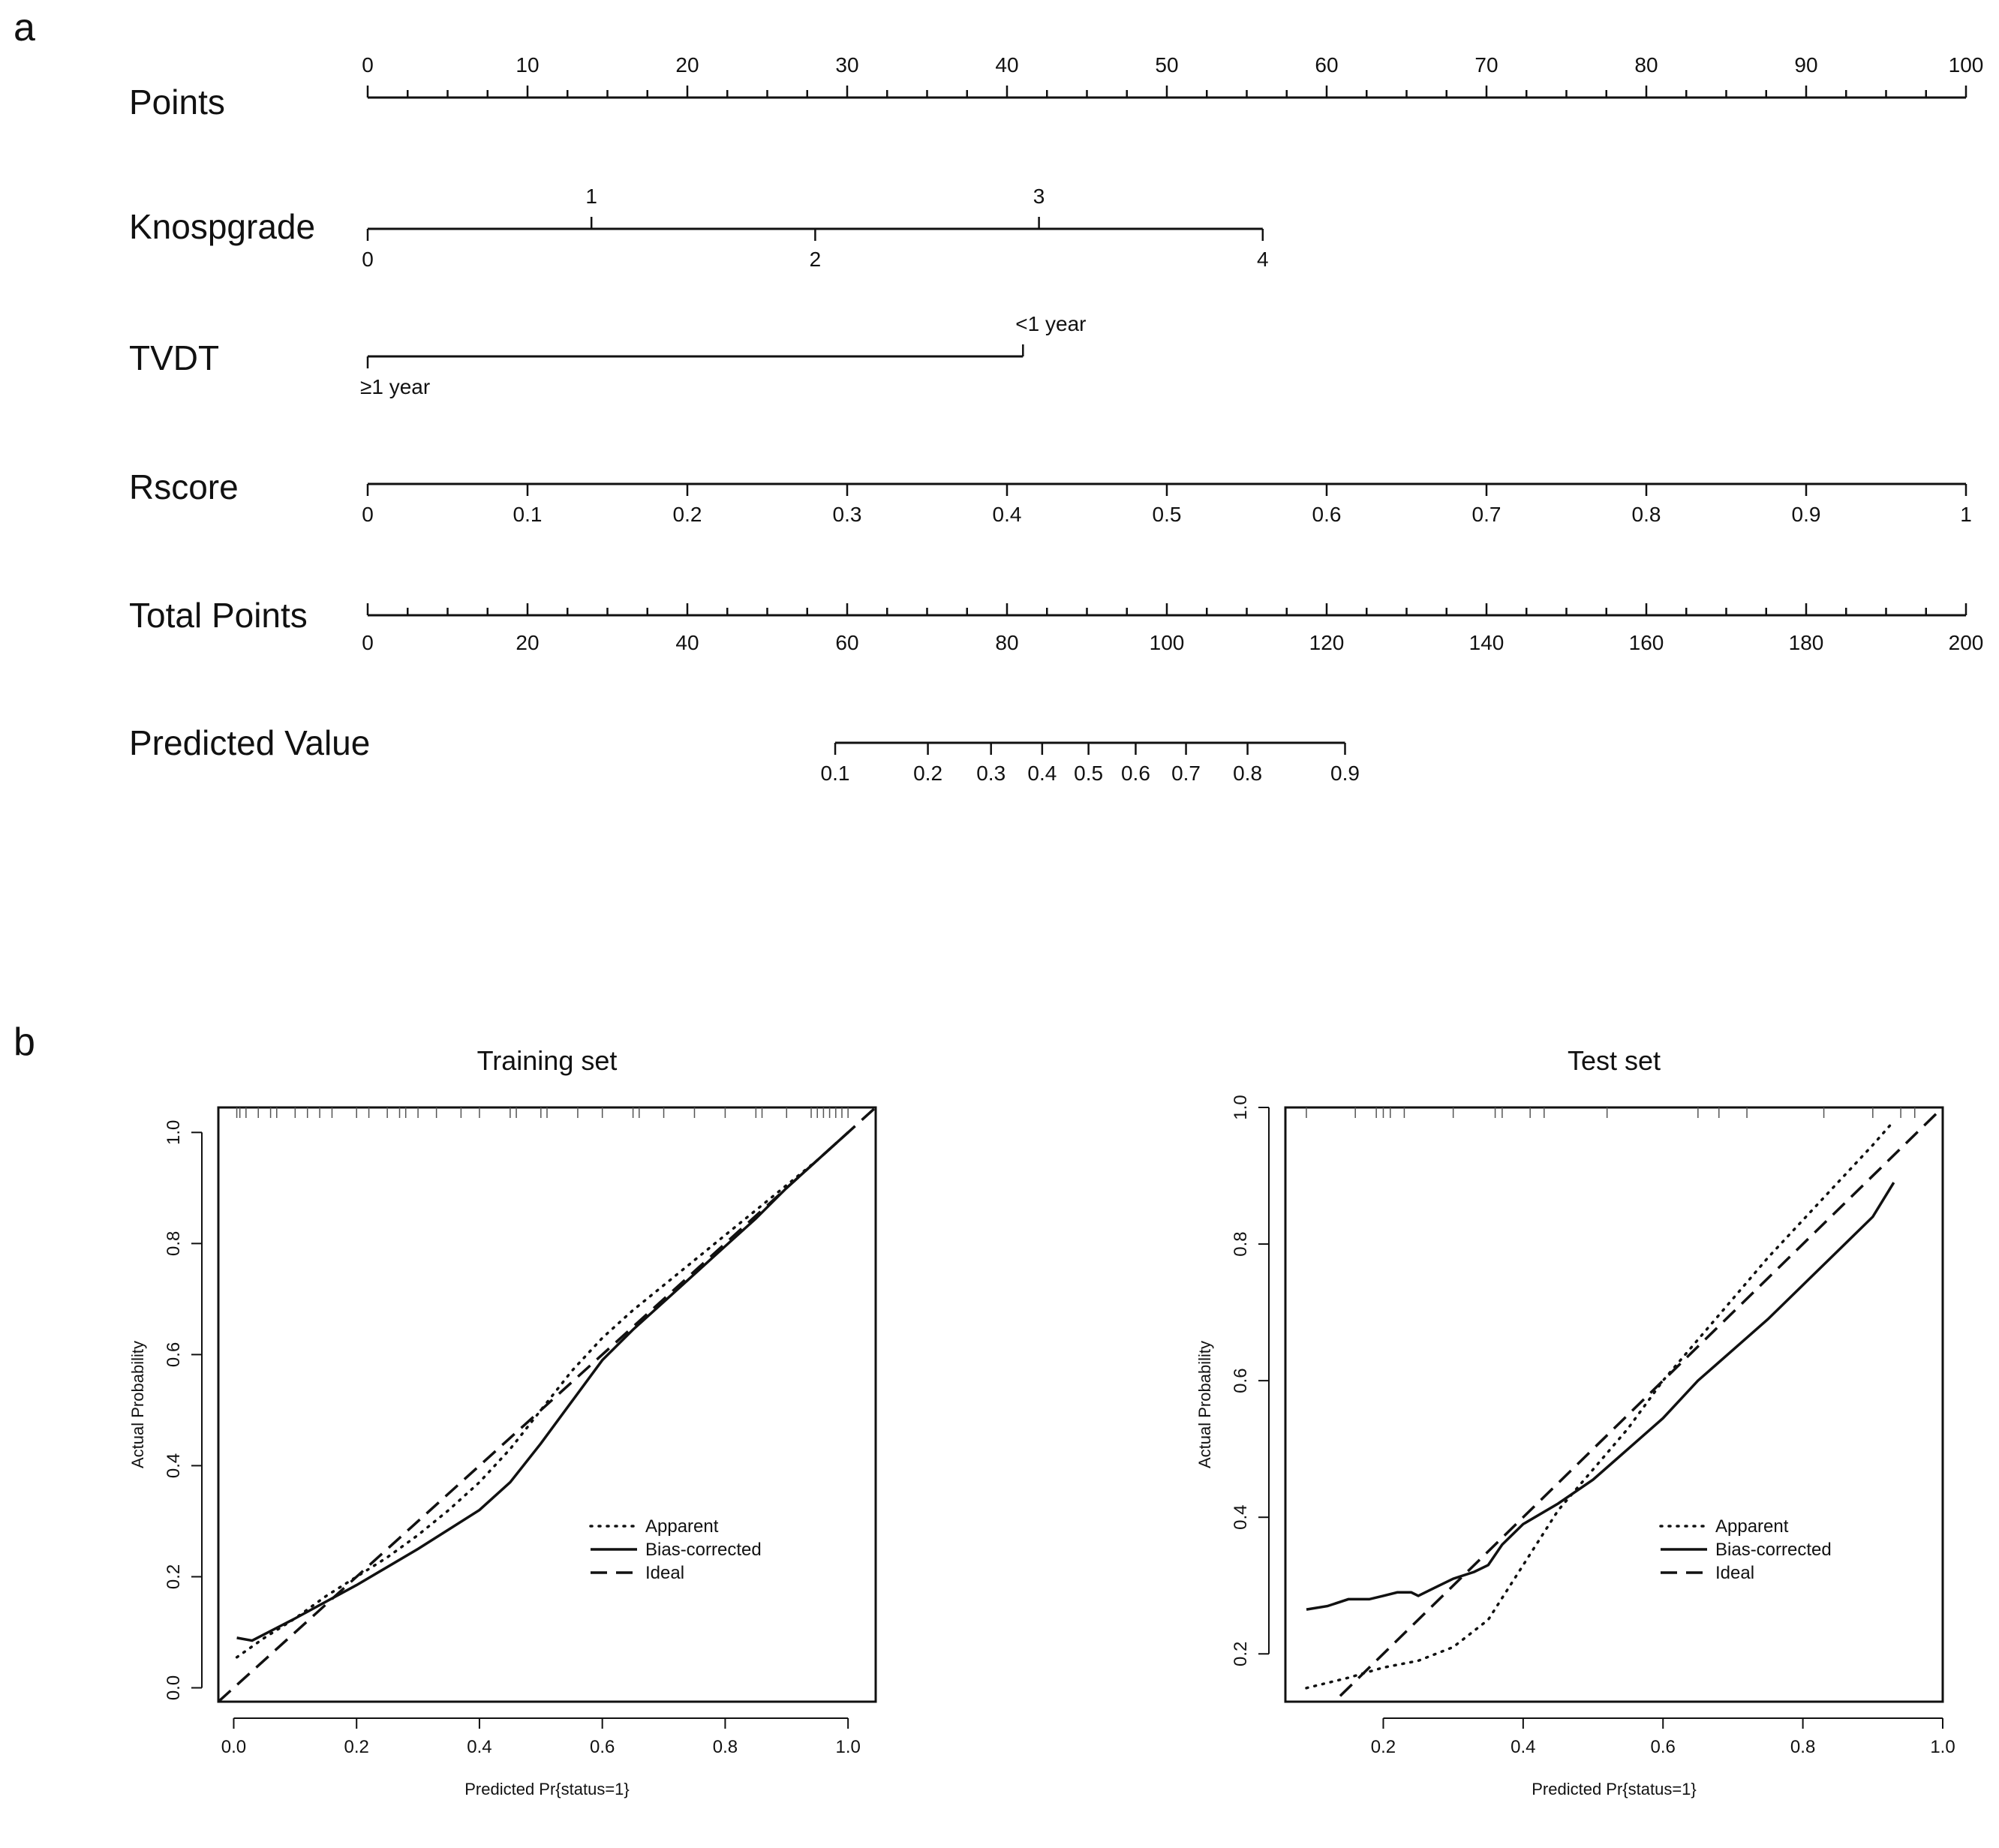 The height and width of the screenshot is (1848, 1999). What do you see at coordinates (1241, 1654) in the screenshot?
I see `test-y-tick-label: 0.2` at bounding box center [1241, 1654].